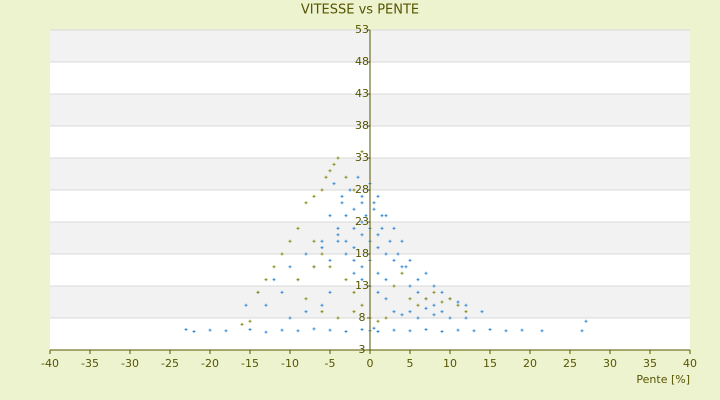 Image resolution: width=720 pixels, height=400 pixels. I want to click on x-tick-label: 40, so click(690, 363).